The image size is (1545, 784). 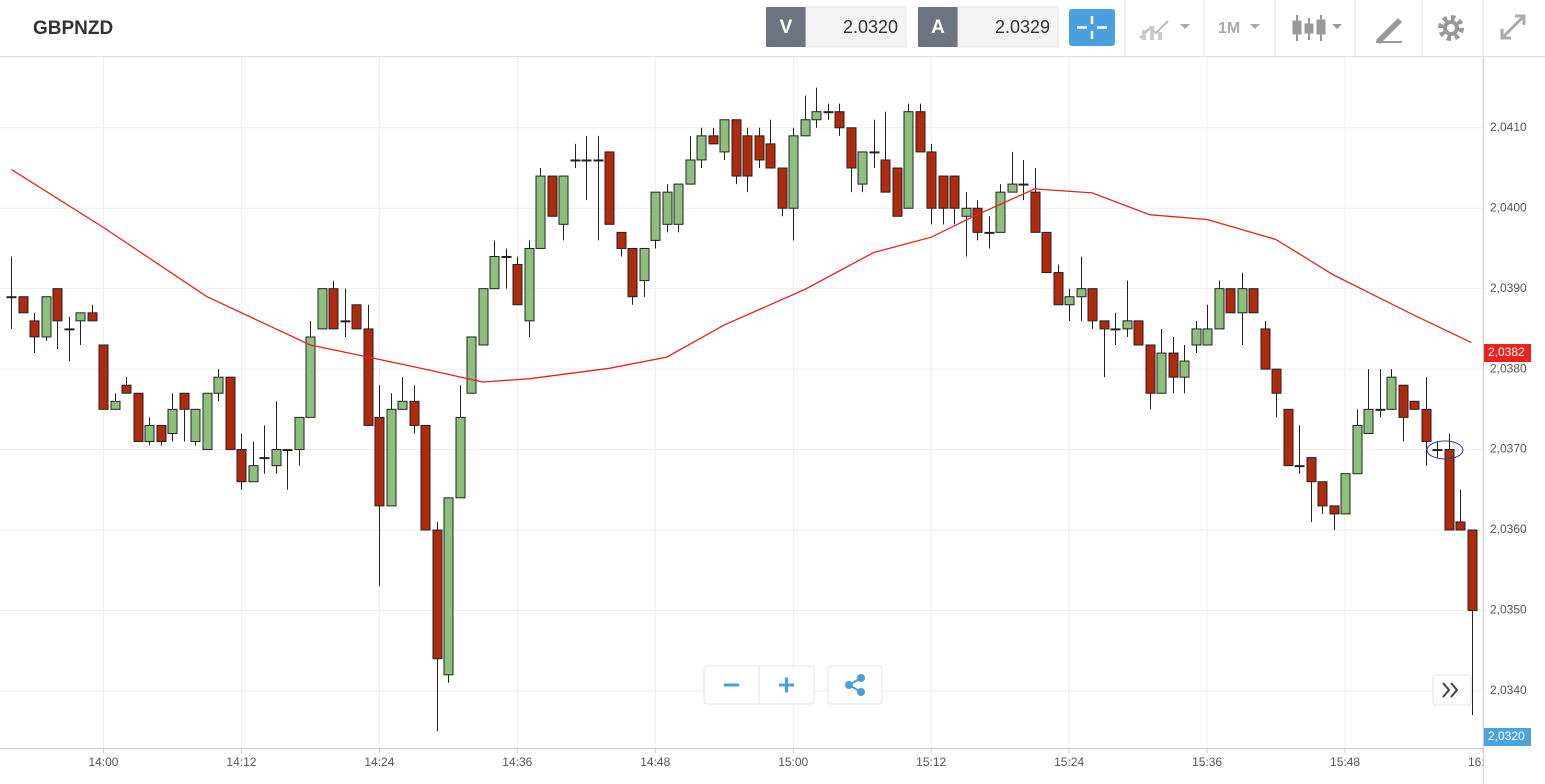 I want to click on interval-label: 1M, so click(x=1229, y=28).